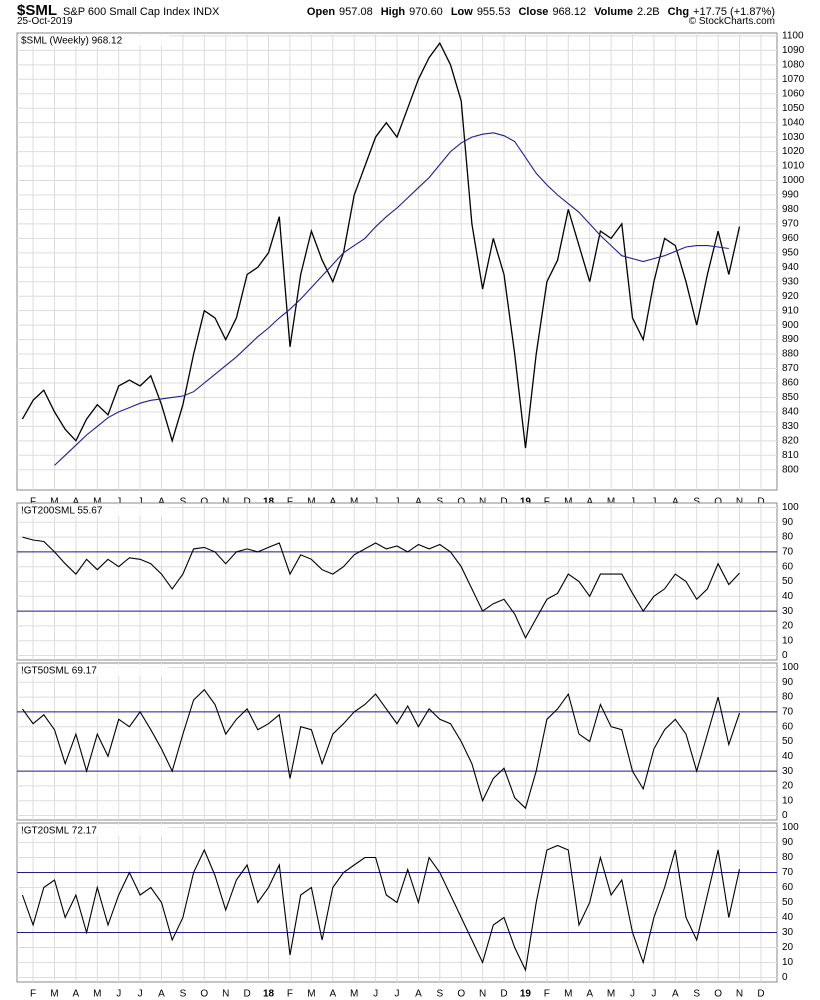 Image resolution: width=820 pixels, height=1000 pixels. I want to click on quote-value: 970.60, so click(426, 12).